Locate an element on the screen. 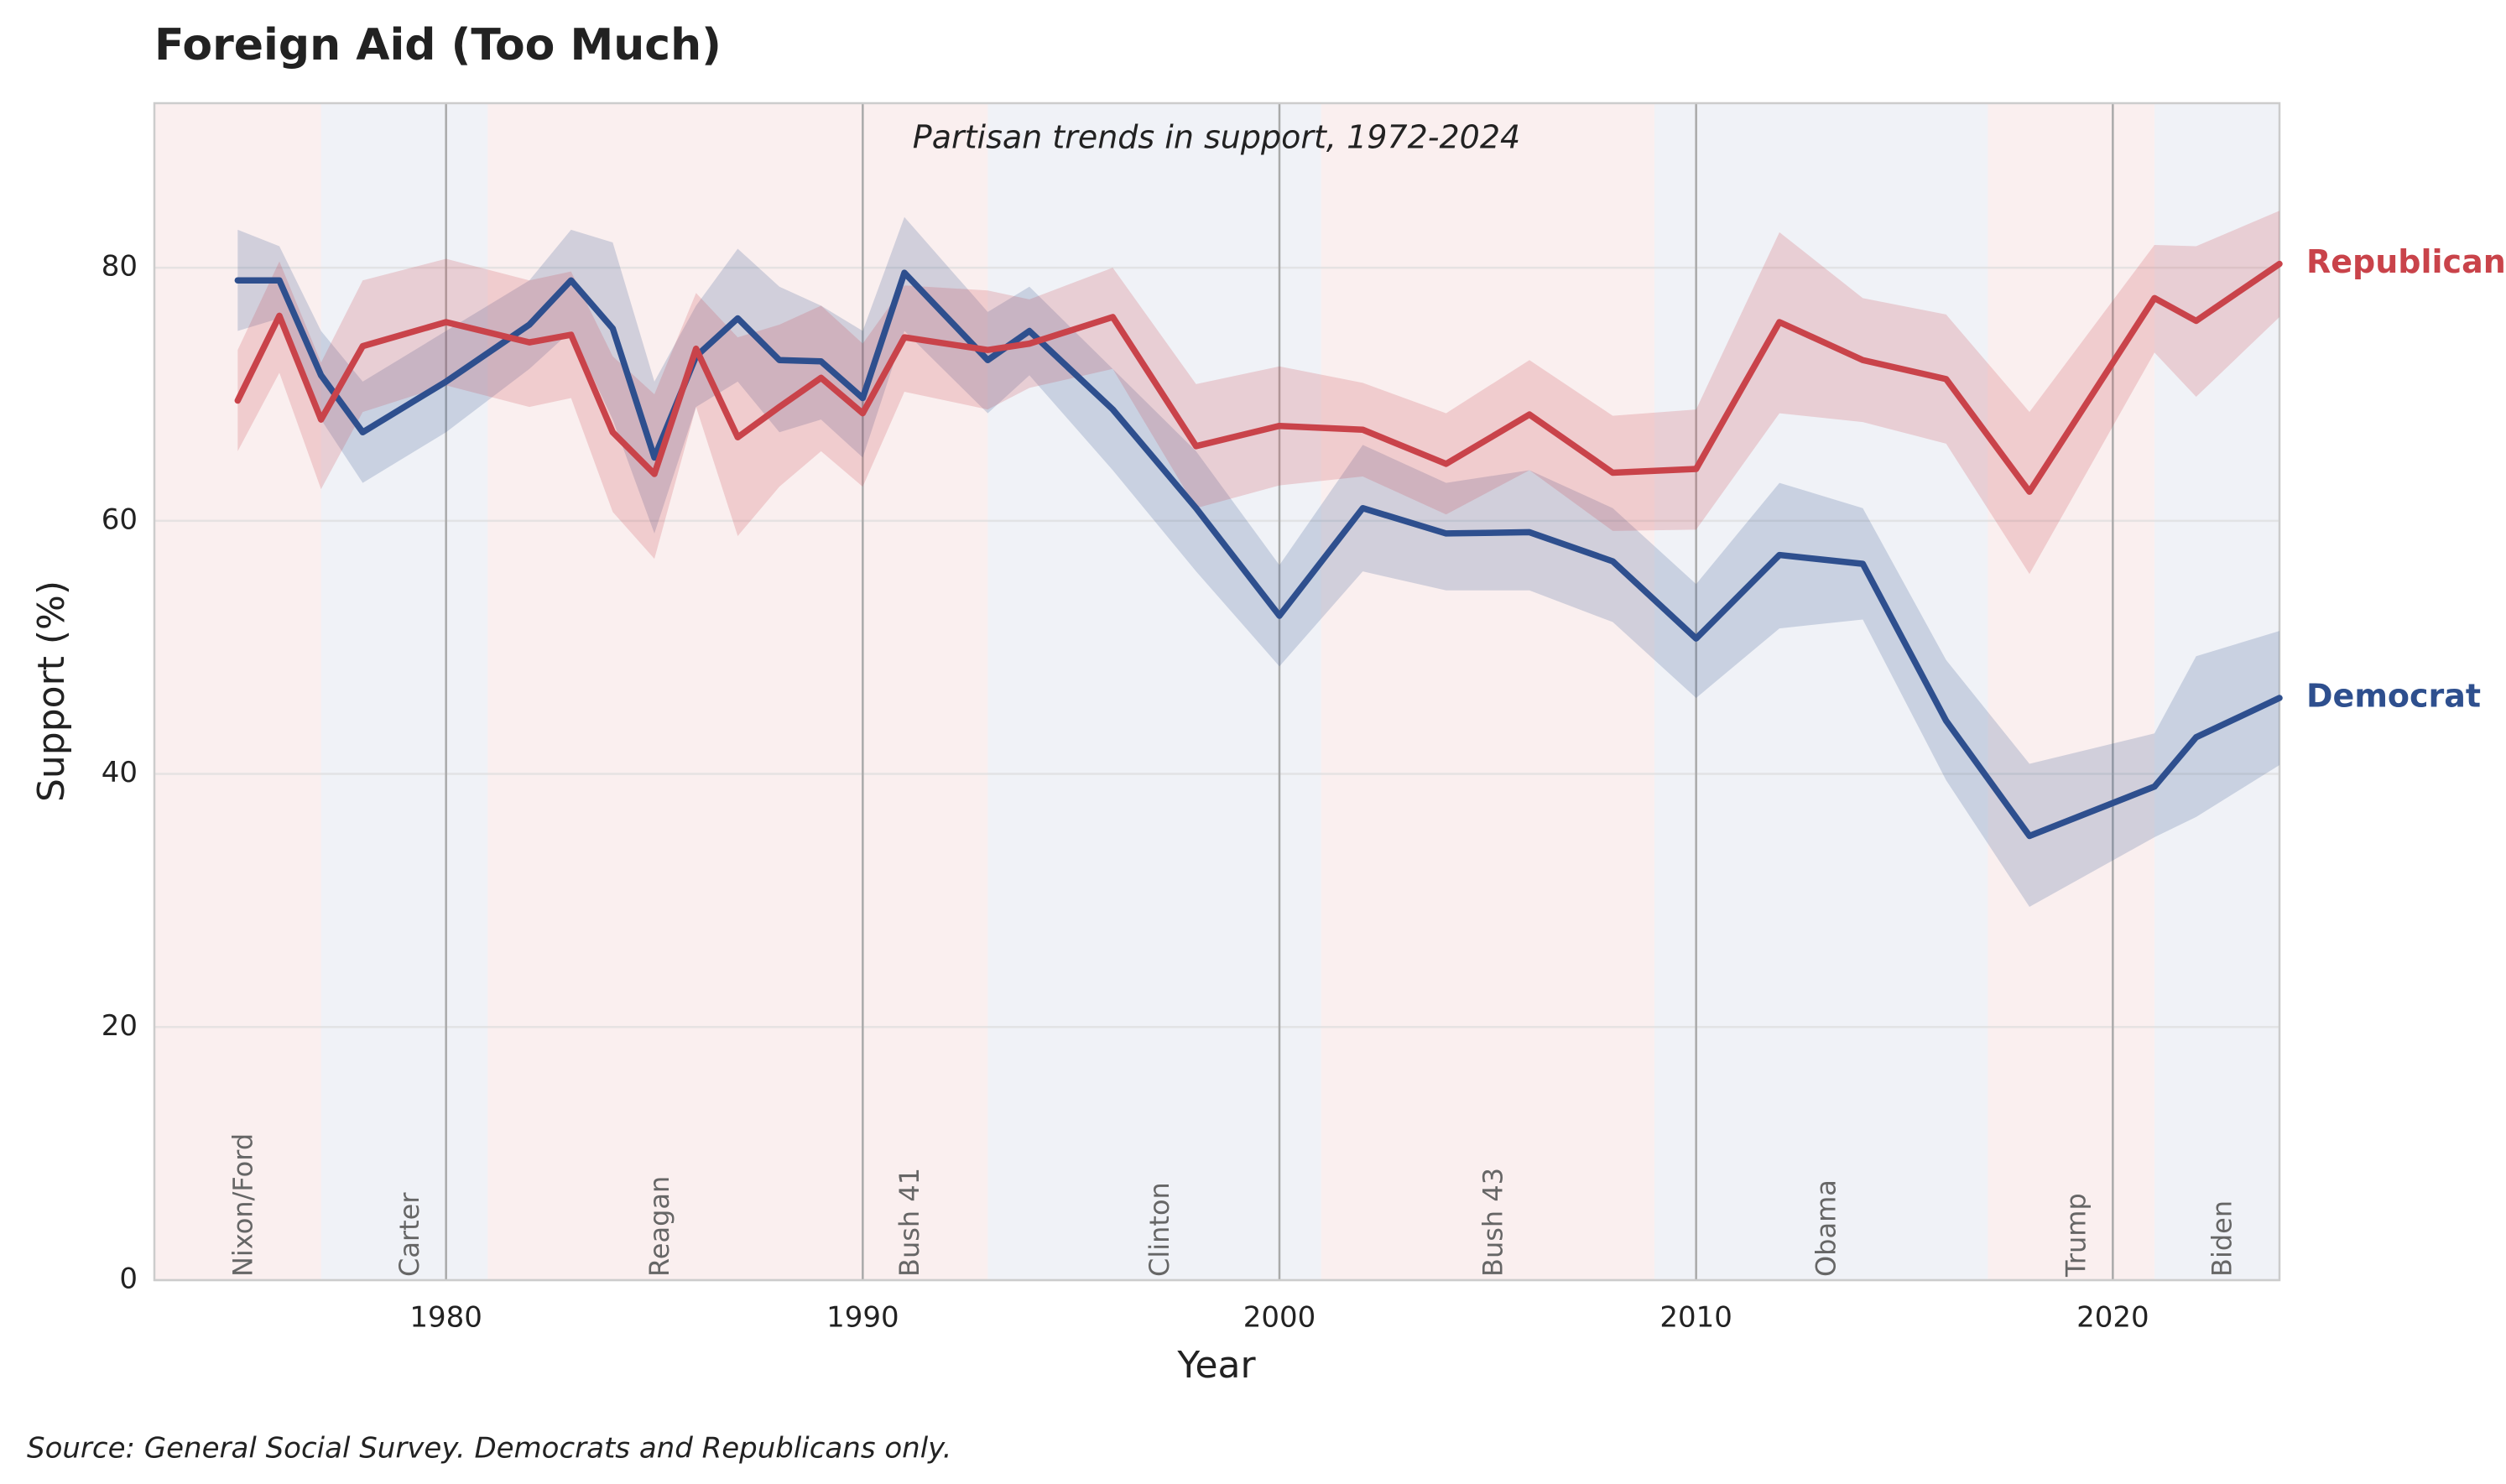  presidency-label: Carter is located at coordinates (409, 1234).